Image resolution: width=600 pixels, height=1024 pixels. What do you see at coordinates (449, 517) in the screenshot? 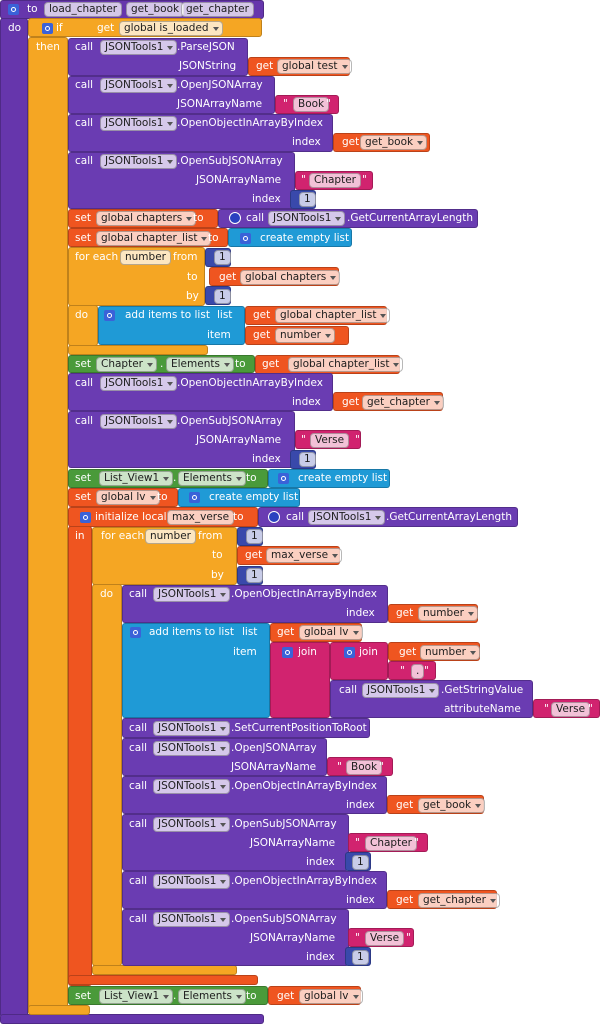
I see `block-label: .GetCurrentArrayLength` at bounding box center [449, 517].